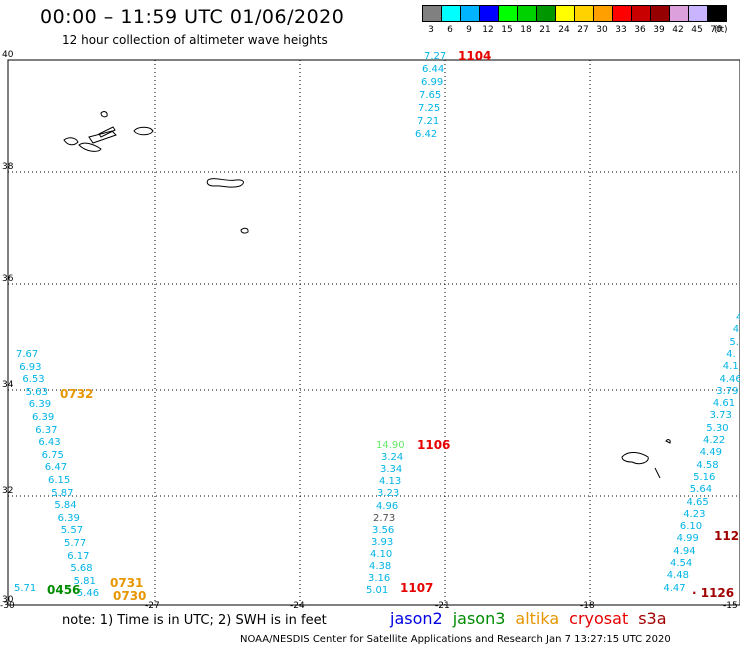 This screenshot has height=650, width=740. What do you see at coordinates (377, 591) in the screenshot?
I see `wave-height-value: 5.01` at bounding box center [377, 591].